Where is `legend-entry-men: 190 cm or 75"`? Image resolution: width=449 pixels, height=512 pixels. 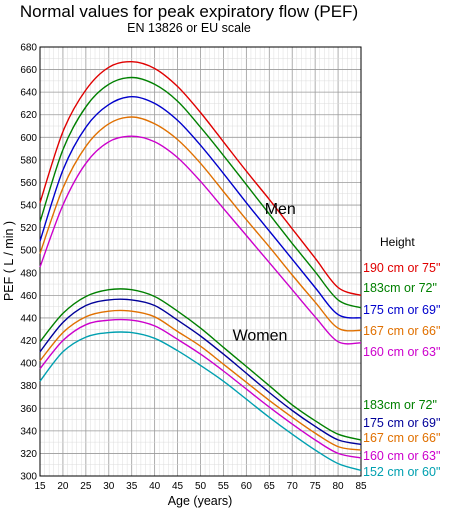
legend-entry-men: 190 cm or 75" is located at coordinates (401, 268).